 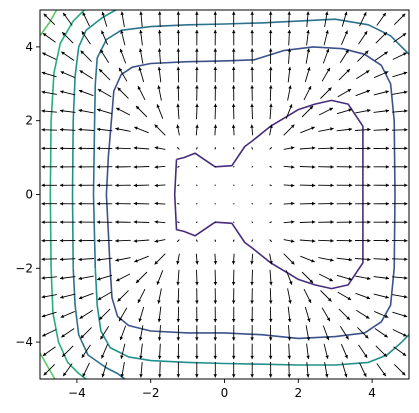 I want to click on y-tick-label: 4, so click(x=29, y=47).